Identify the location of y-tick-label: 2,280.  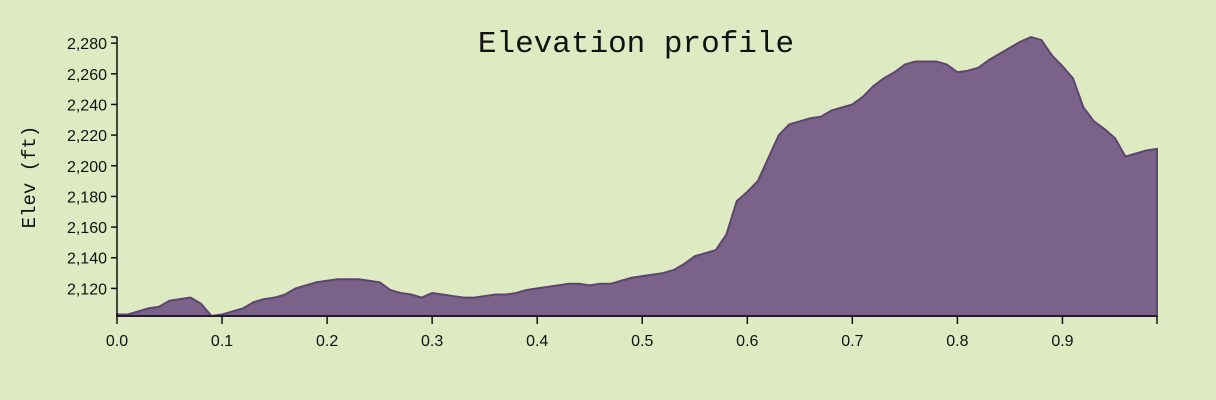
(87, 44).